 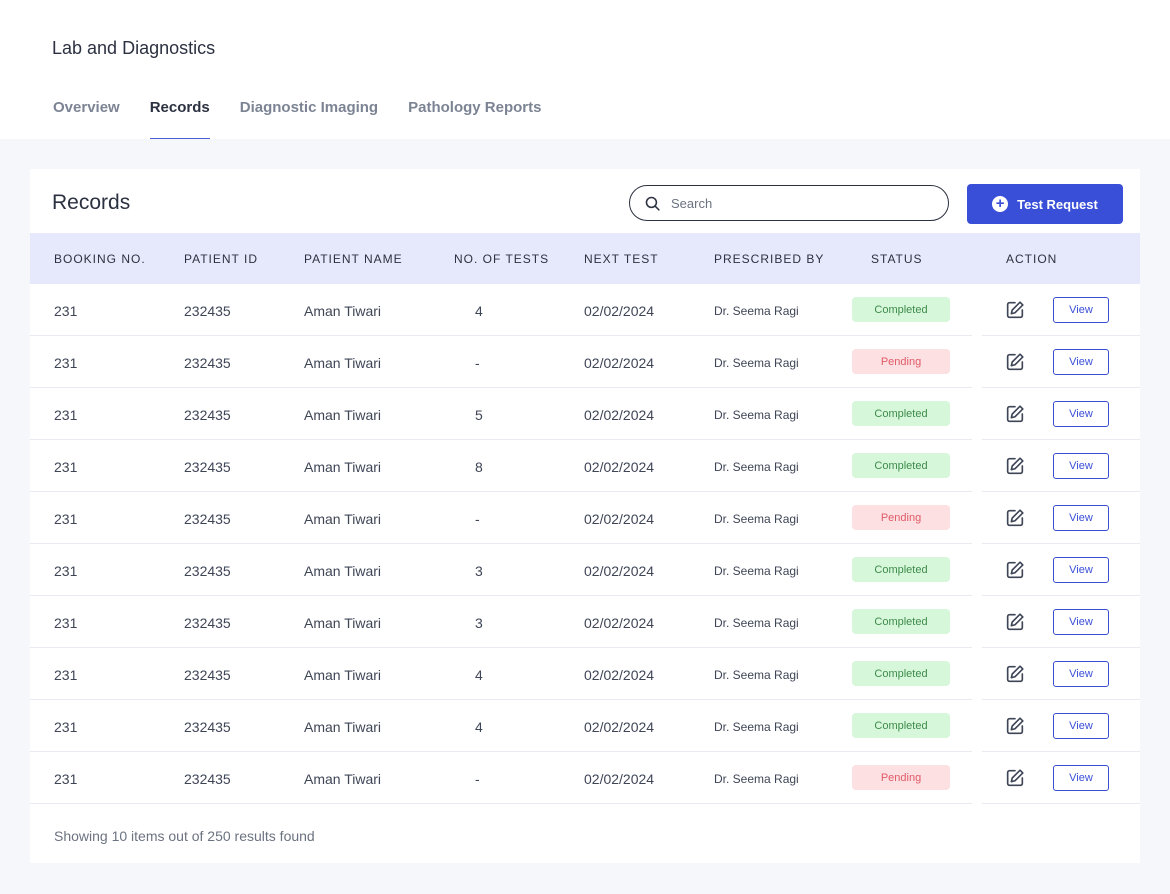 I want to click on search-input, so click(x=791, y=203).